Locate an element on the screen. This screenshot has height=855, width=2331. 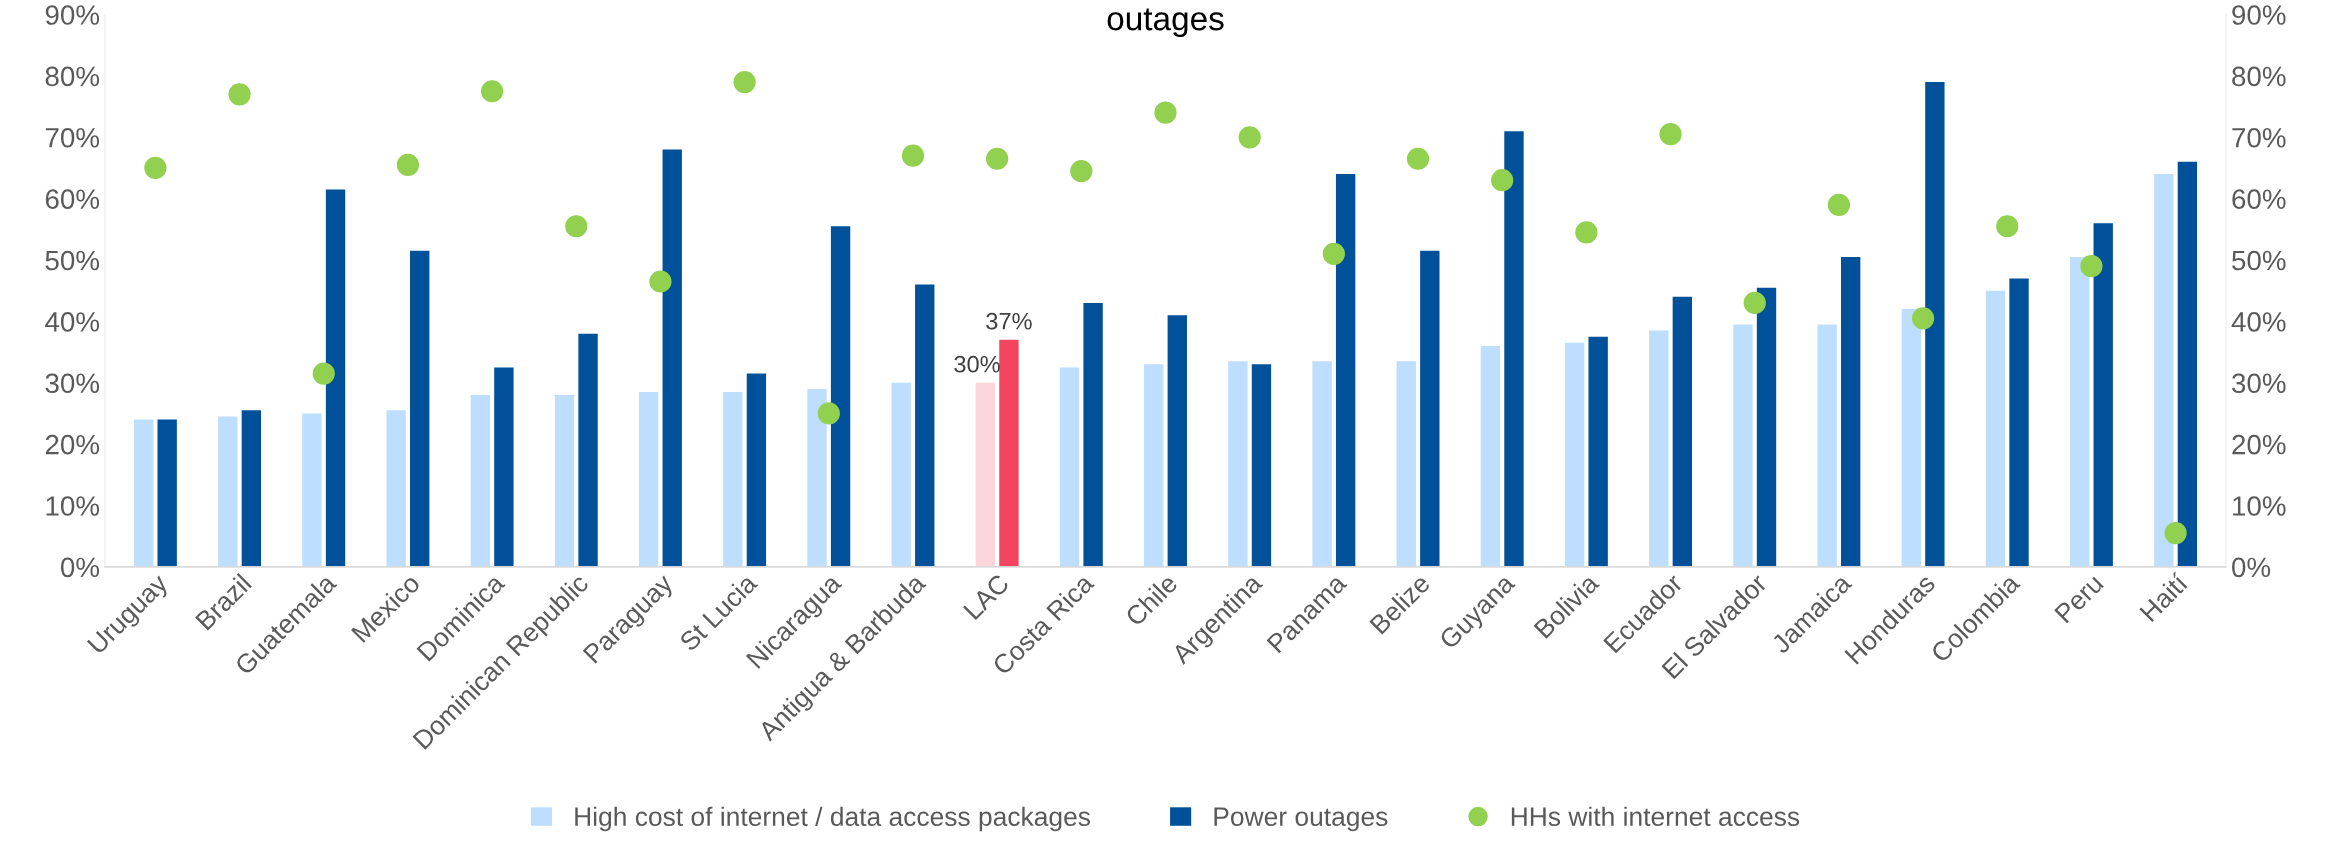
y-tick-label: 50% is located at coordinates (72, 260).